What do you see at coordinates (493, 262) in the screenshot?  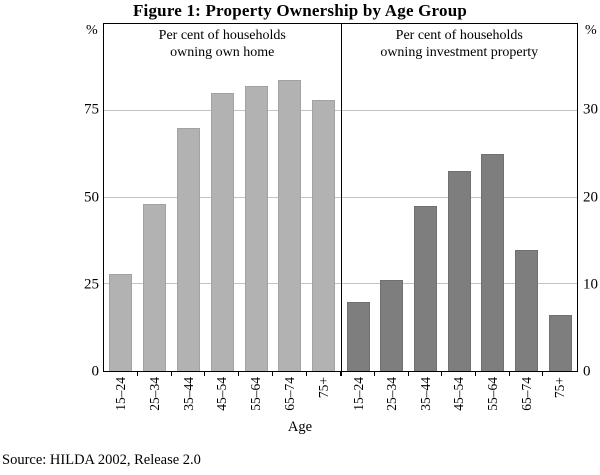 I see `bar-investment-property-55–64` at bounding box center [493, 262].